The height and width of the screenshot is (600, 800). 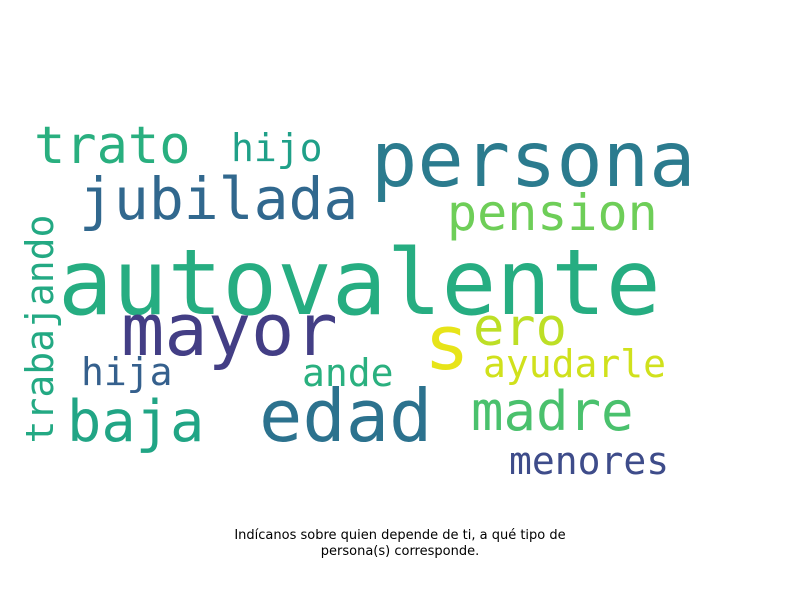 I want to click on word-pension: pension, so click(x=552, y=213).